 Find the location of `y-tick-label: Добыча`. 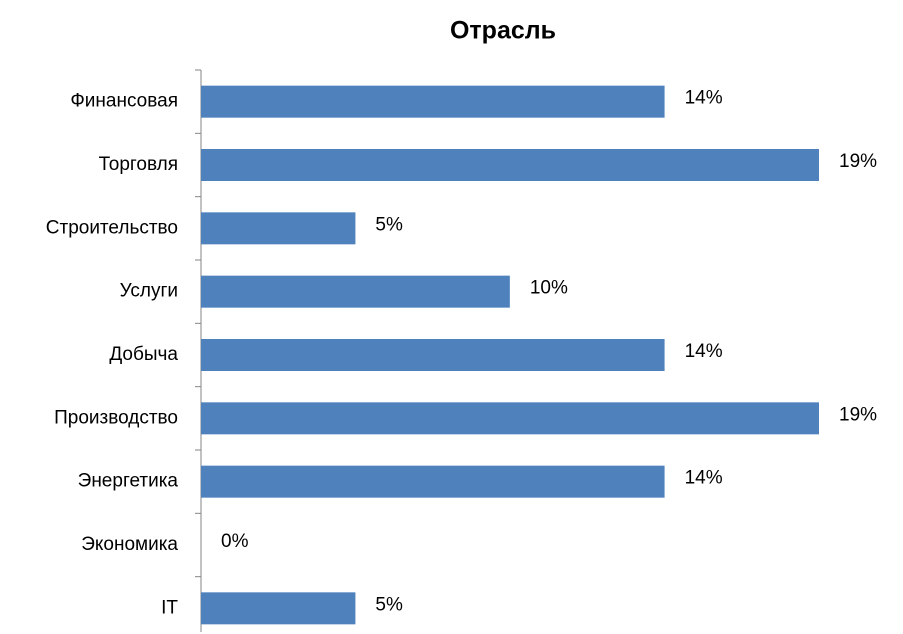

y-tick-label: Добыча is located at coordinates (143, 354).